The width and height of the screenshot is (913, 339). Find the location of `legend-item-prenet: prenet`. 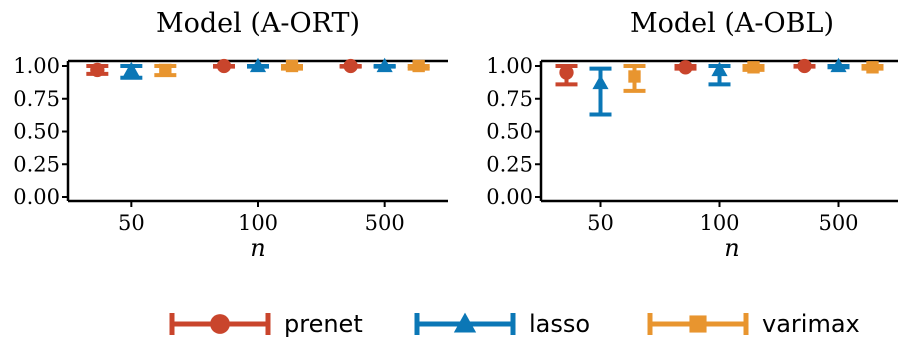

legend-item-prenet: prenet is located at coordinates (266, 324).